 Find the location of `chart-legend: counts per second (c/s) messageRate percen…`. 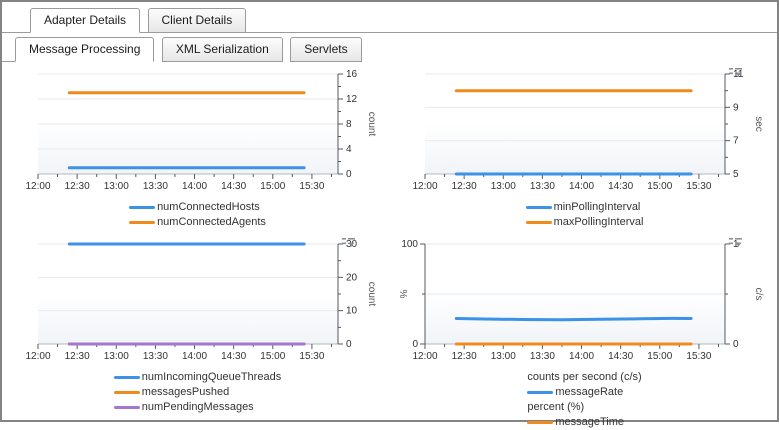

chart-legend: counts per second (c/s) messageRate percen… is located at coordinates (584, 400).